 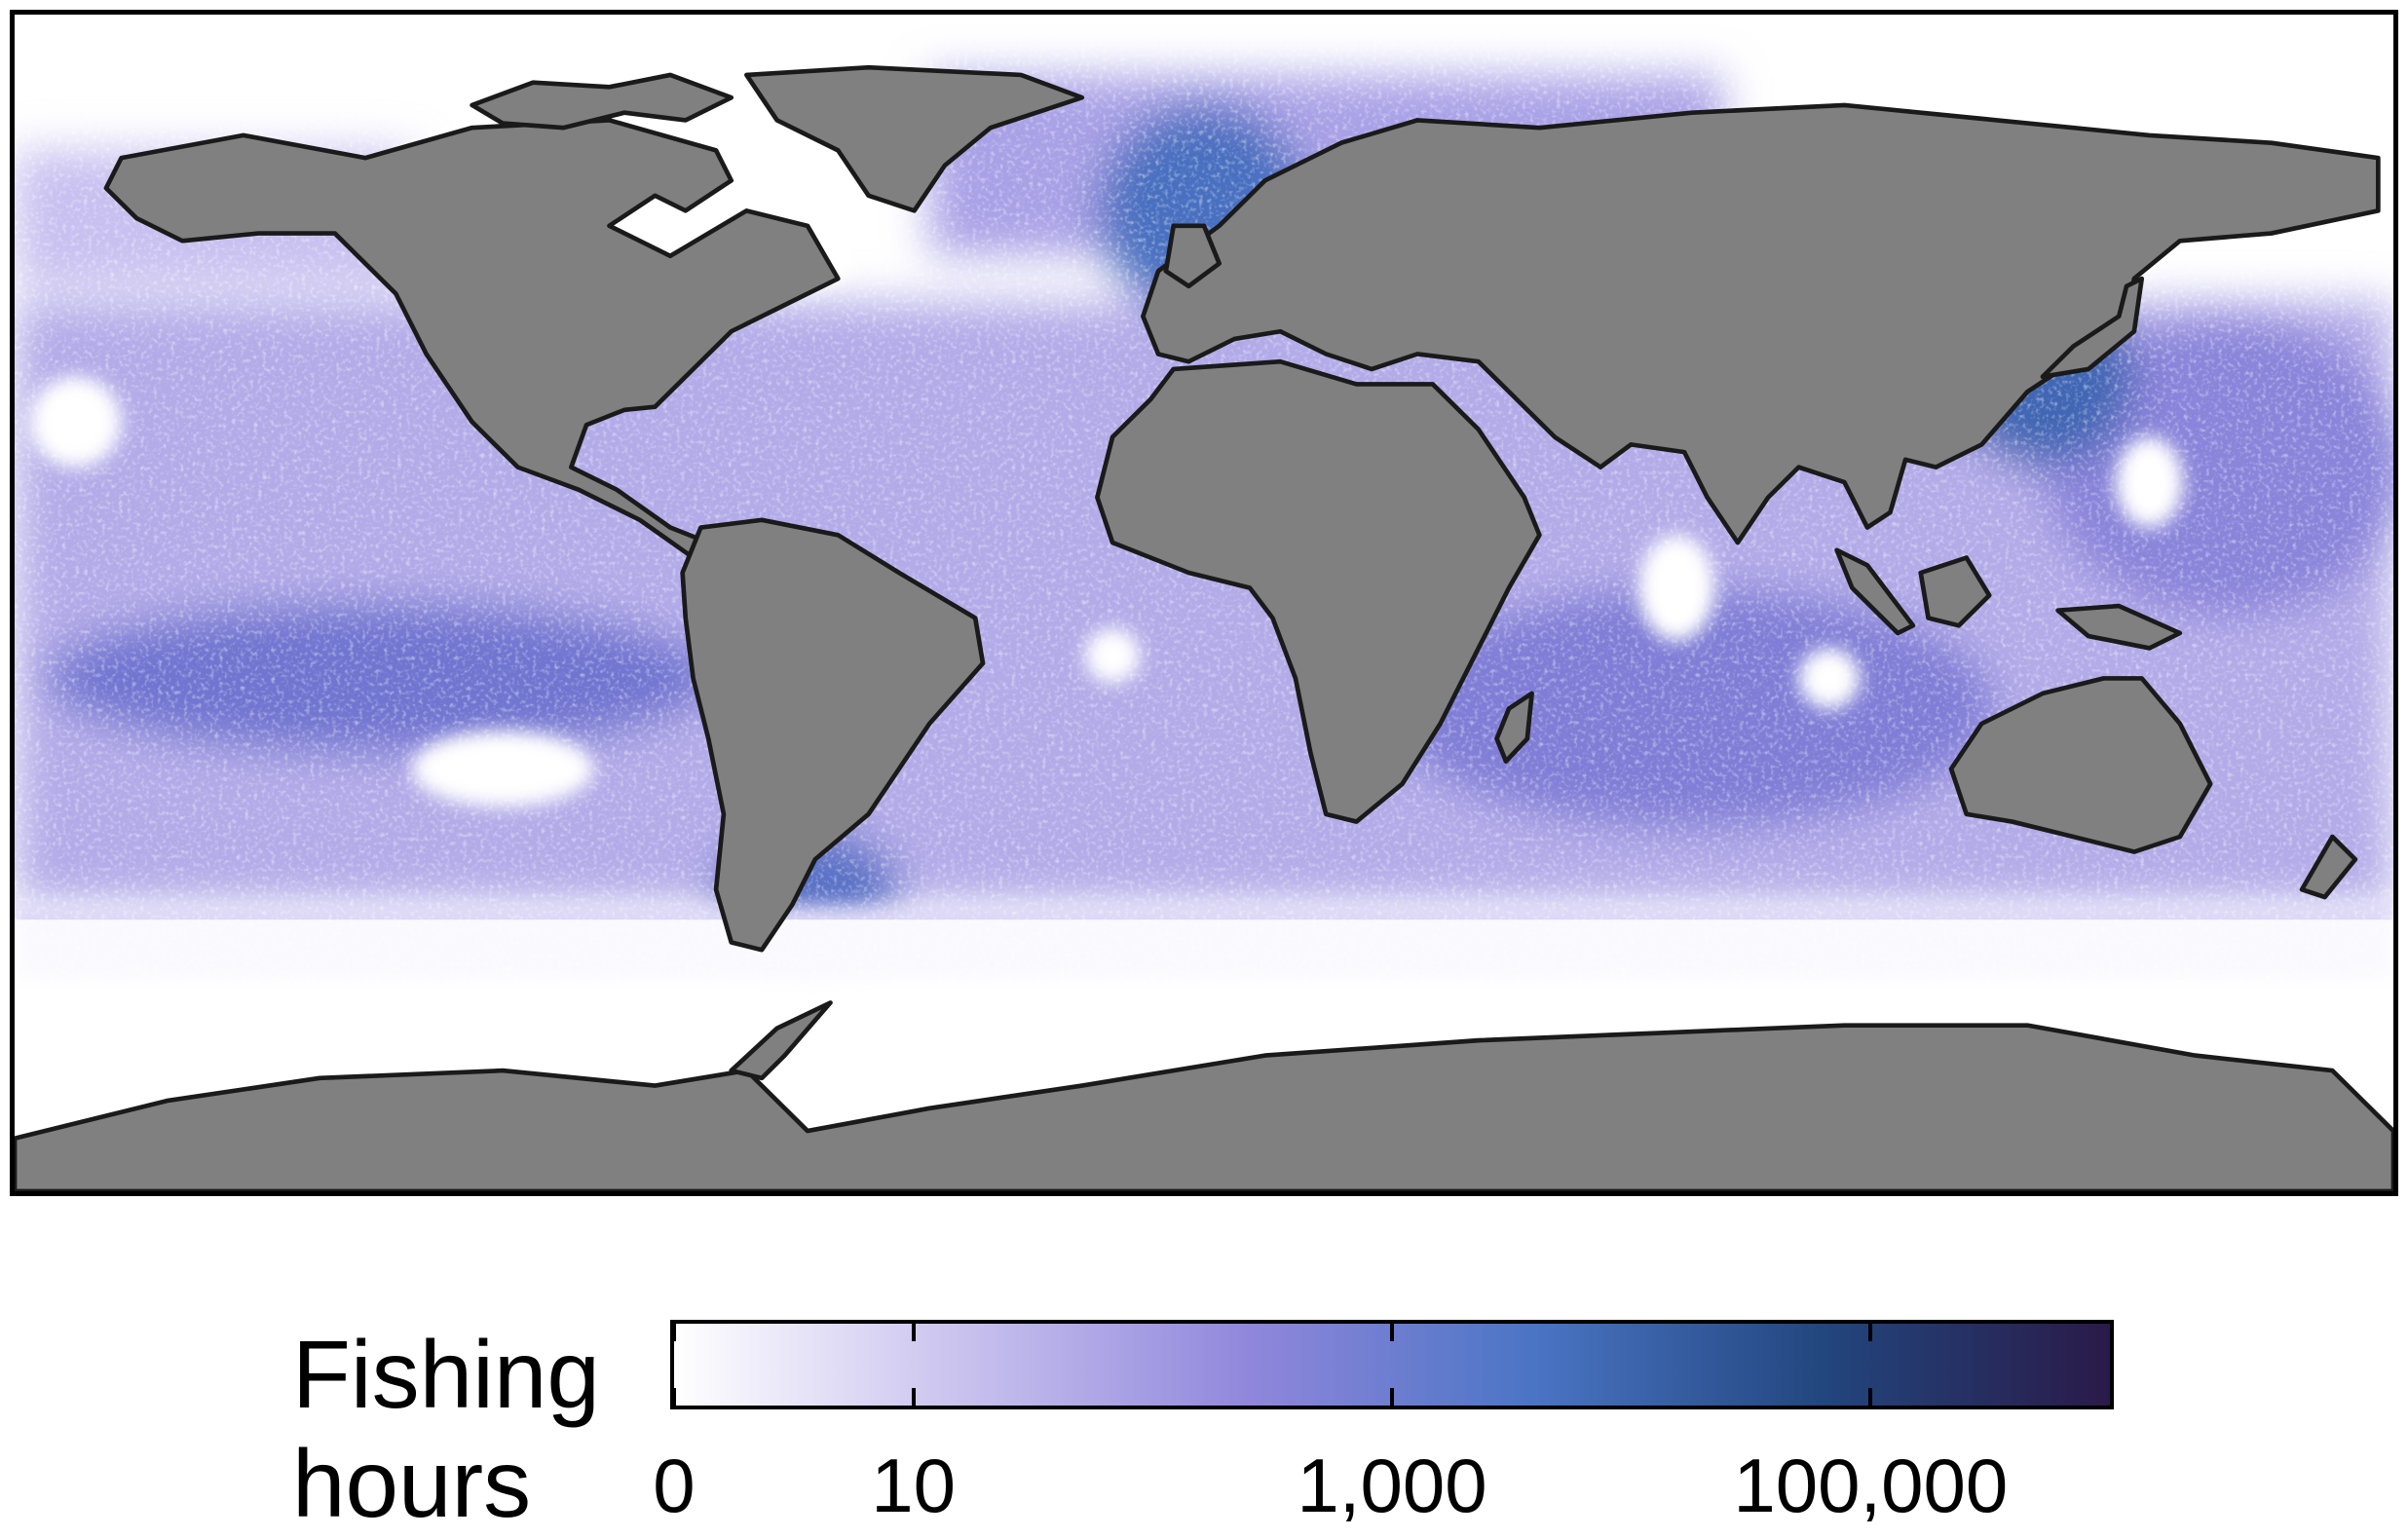 I want to click on europe-asia, so click(x=1761, y=323).